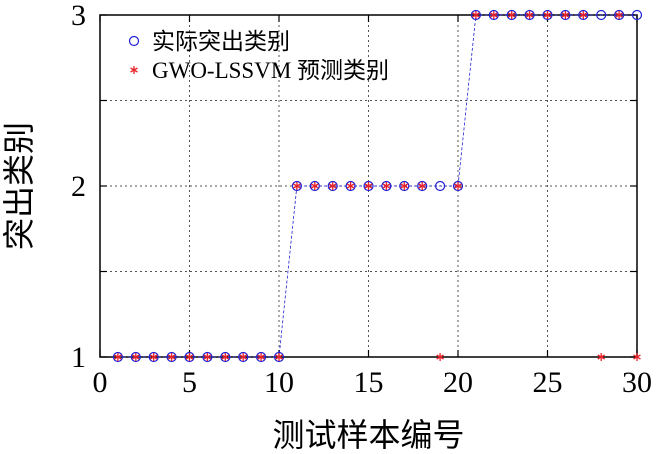 The image size is (661, 454). Describe the element at coordinates (369, 382) in the screenshot. I see `x-tick-label: 15` at that location.